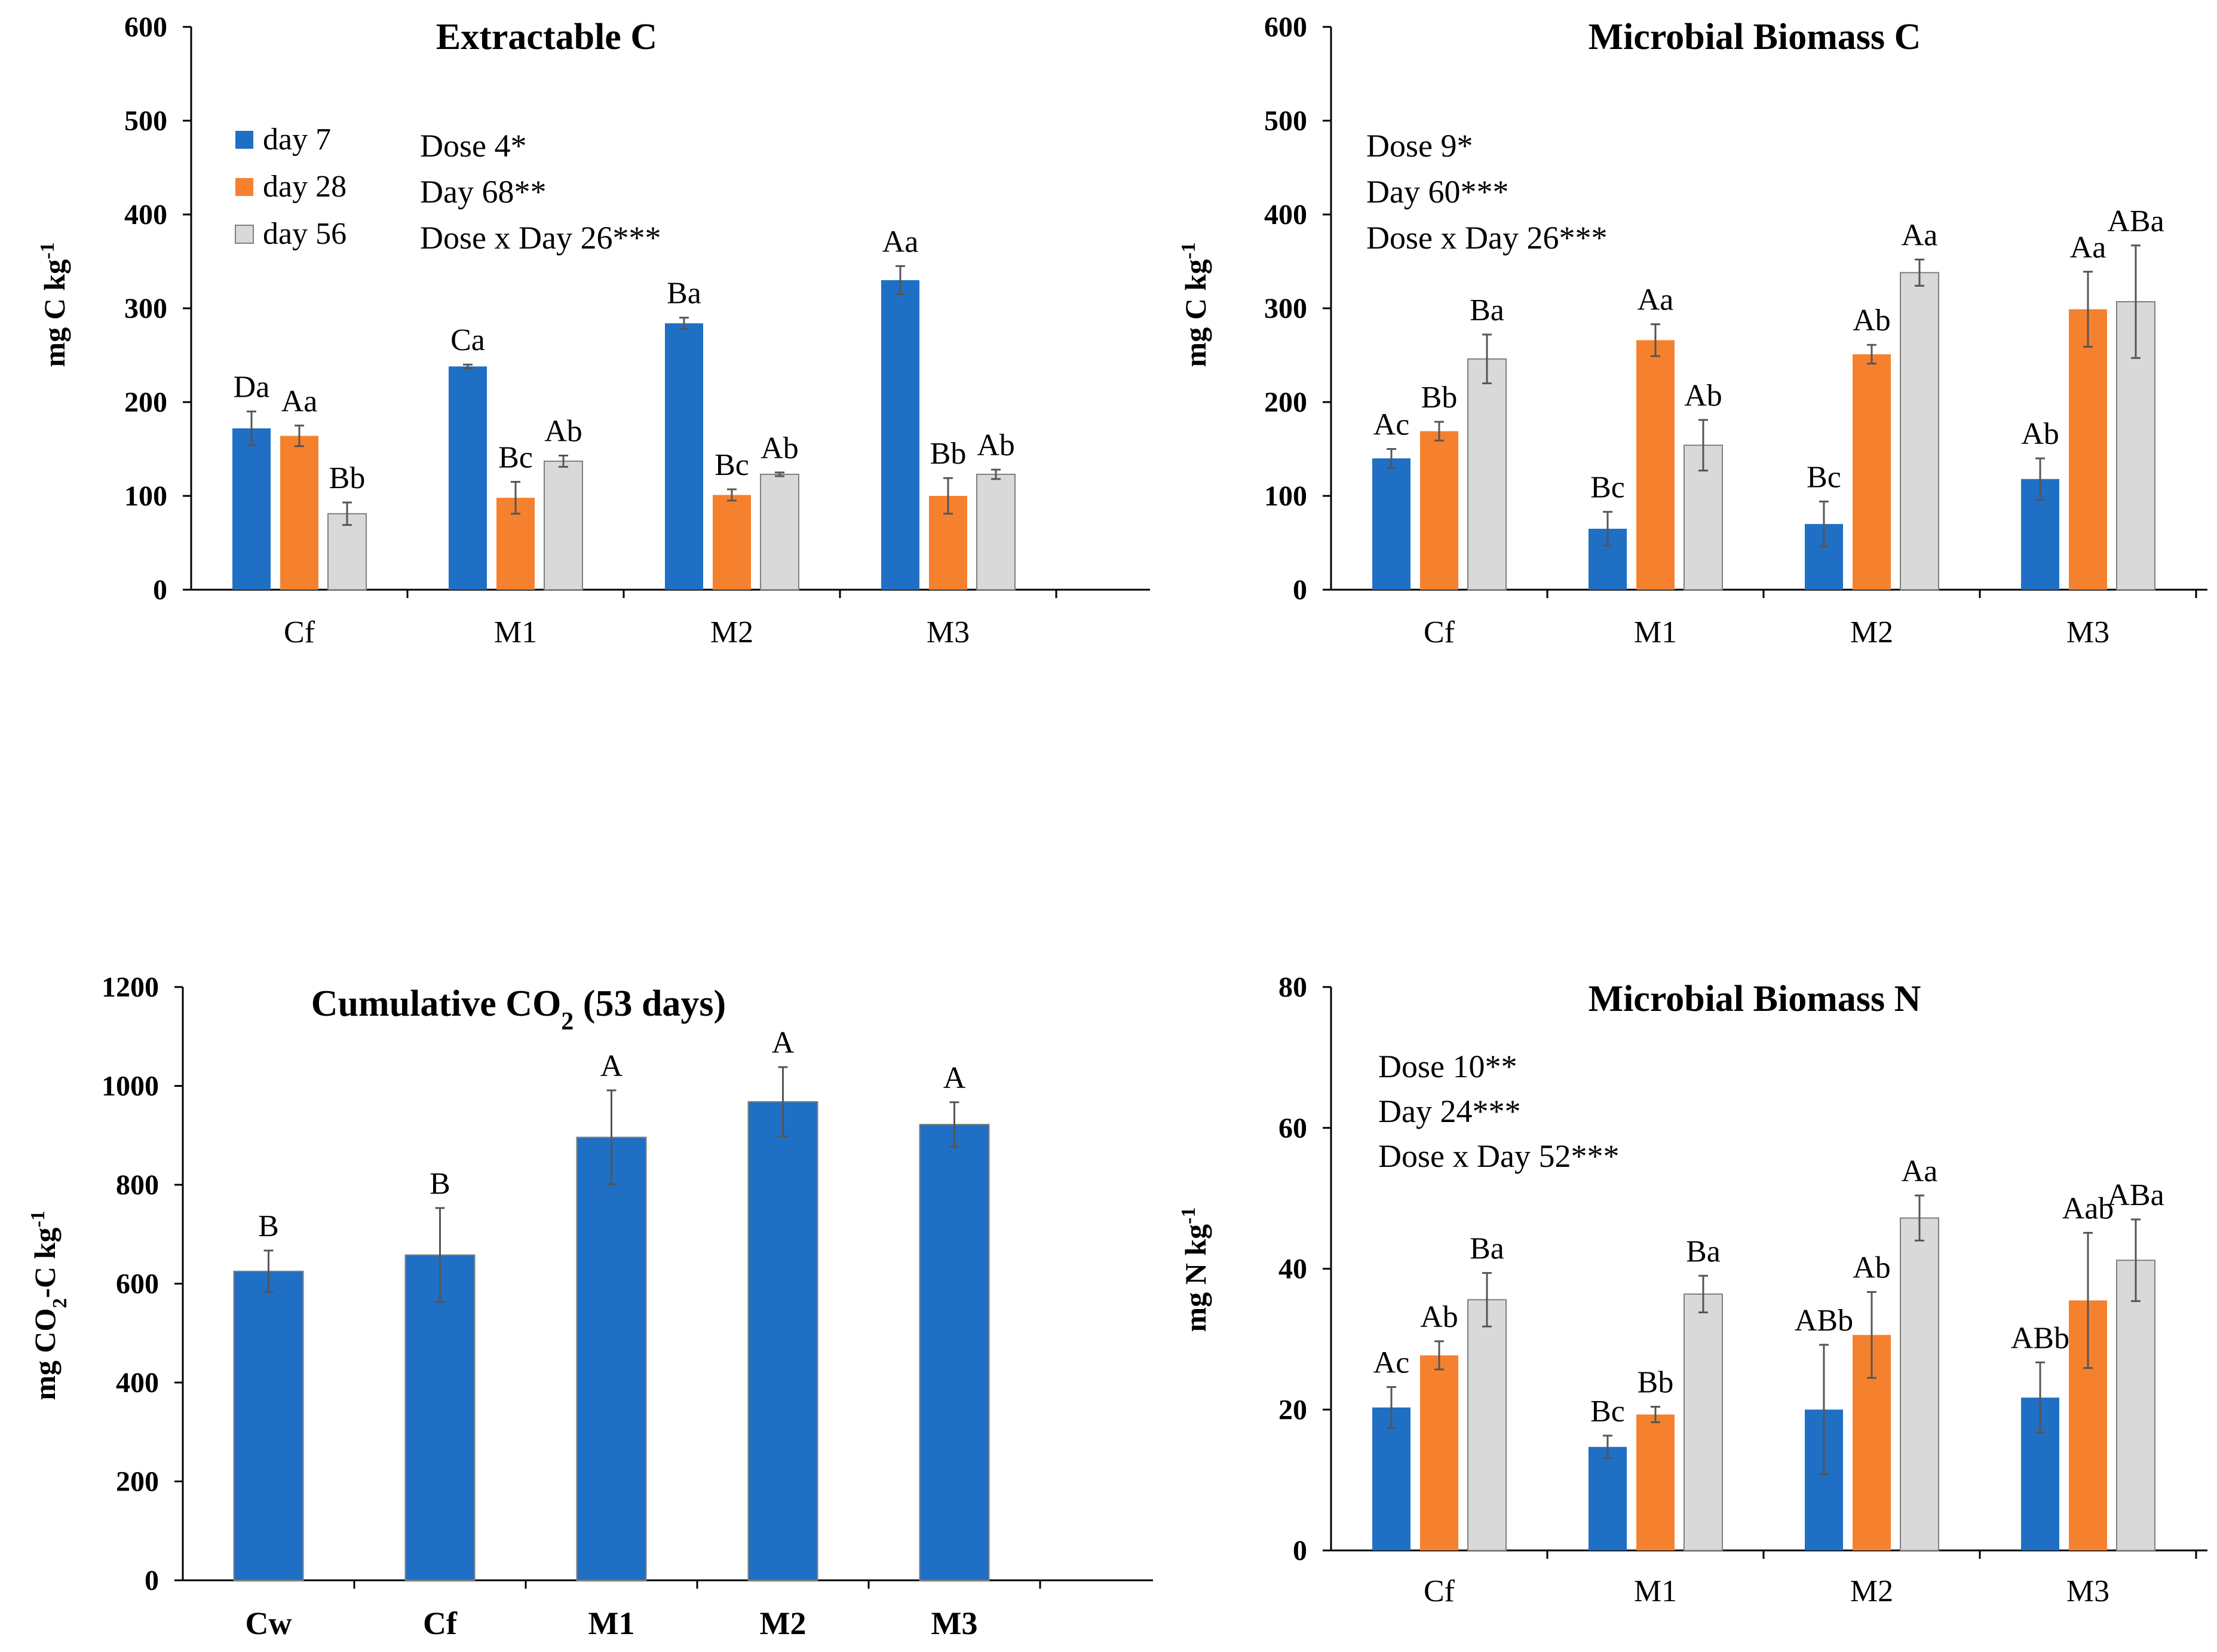  What do you see at coordinates (244, 234) in the screenshot?
I see `legend-swatch-day56` at bounding box center [244, 234].